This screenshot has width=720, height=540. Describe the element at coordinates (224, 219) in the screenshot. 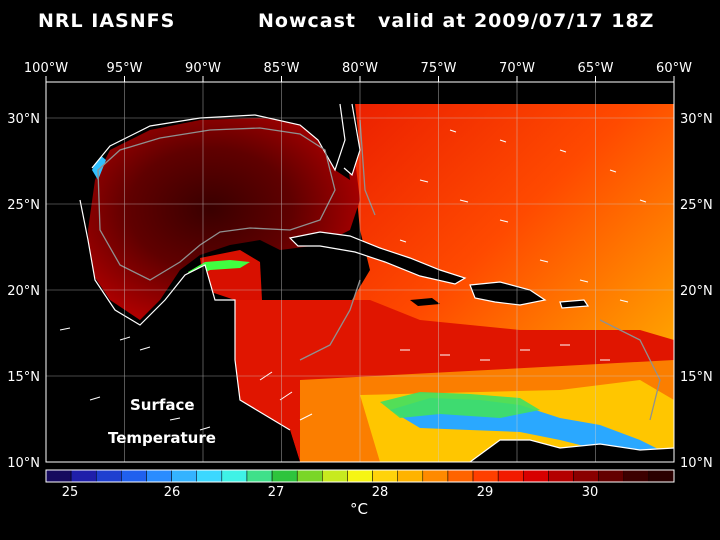

I see `gulf-sst` at that location.